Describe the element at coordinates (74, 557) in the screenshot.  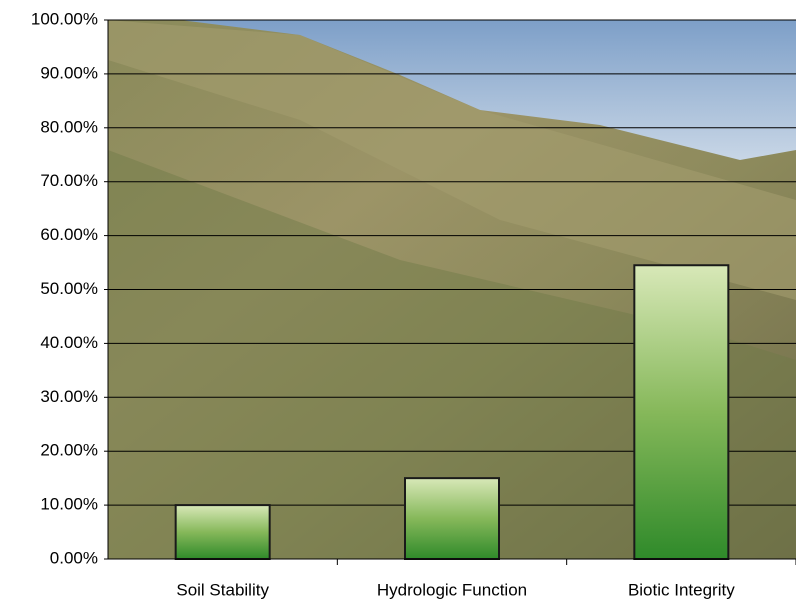
I see `y-tick-label: 0.00%` at that location.